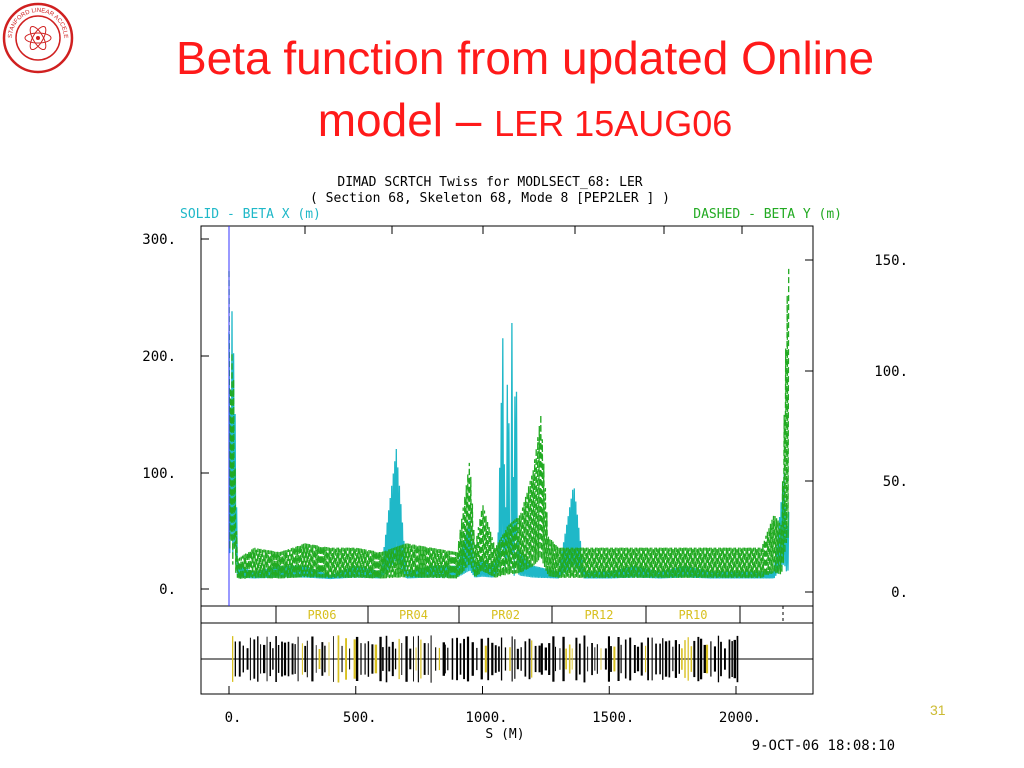  What do you see at coordinates (233, 718) in the screenshot?
I see `x-tick-label: 0.` at bounding box center [233, 718].